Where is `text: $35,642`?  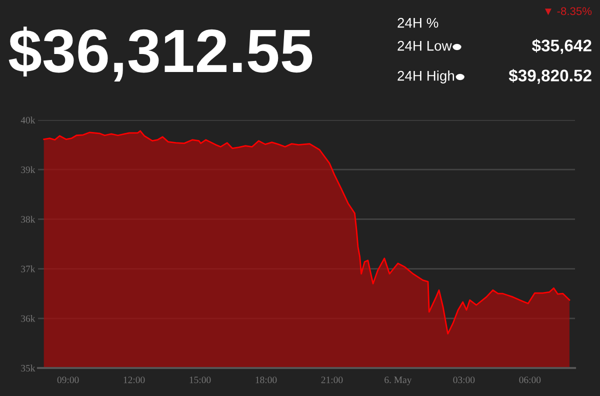
text: $35,642 is located at coordinates (562, 46).